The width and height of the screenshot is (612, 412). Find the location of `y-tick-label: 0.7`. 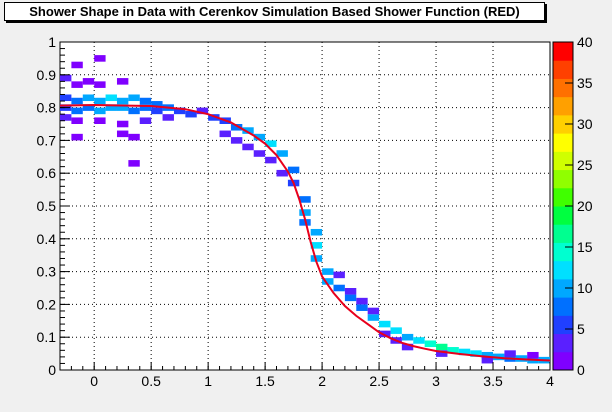

y-tick-label: 0.7 is located at coordinates (47, 140).